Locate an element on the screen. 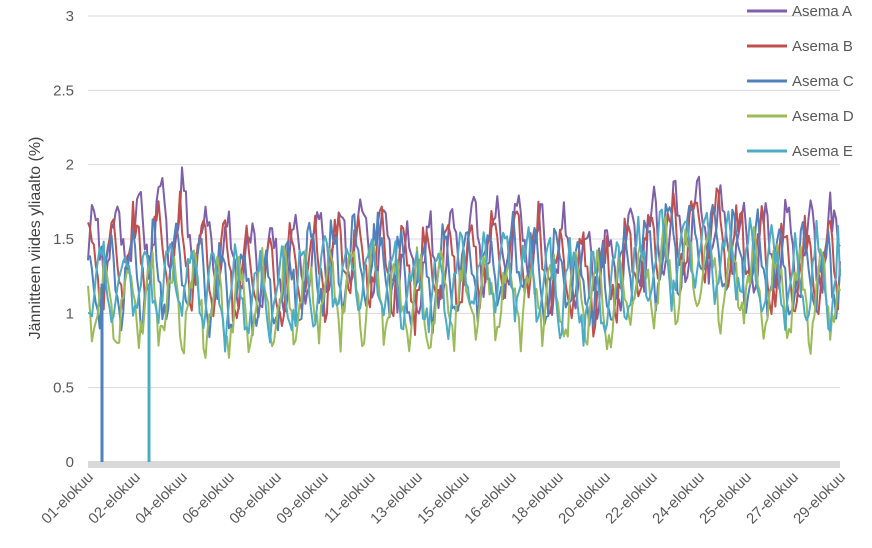  y-tick-label: 0 is located at coordinates (70, 462).